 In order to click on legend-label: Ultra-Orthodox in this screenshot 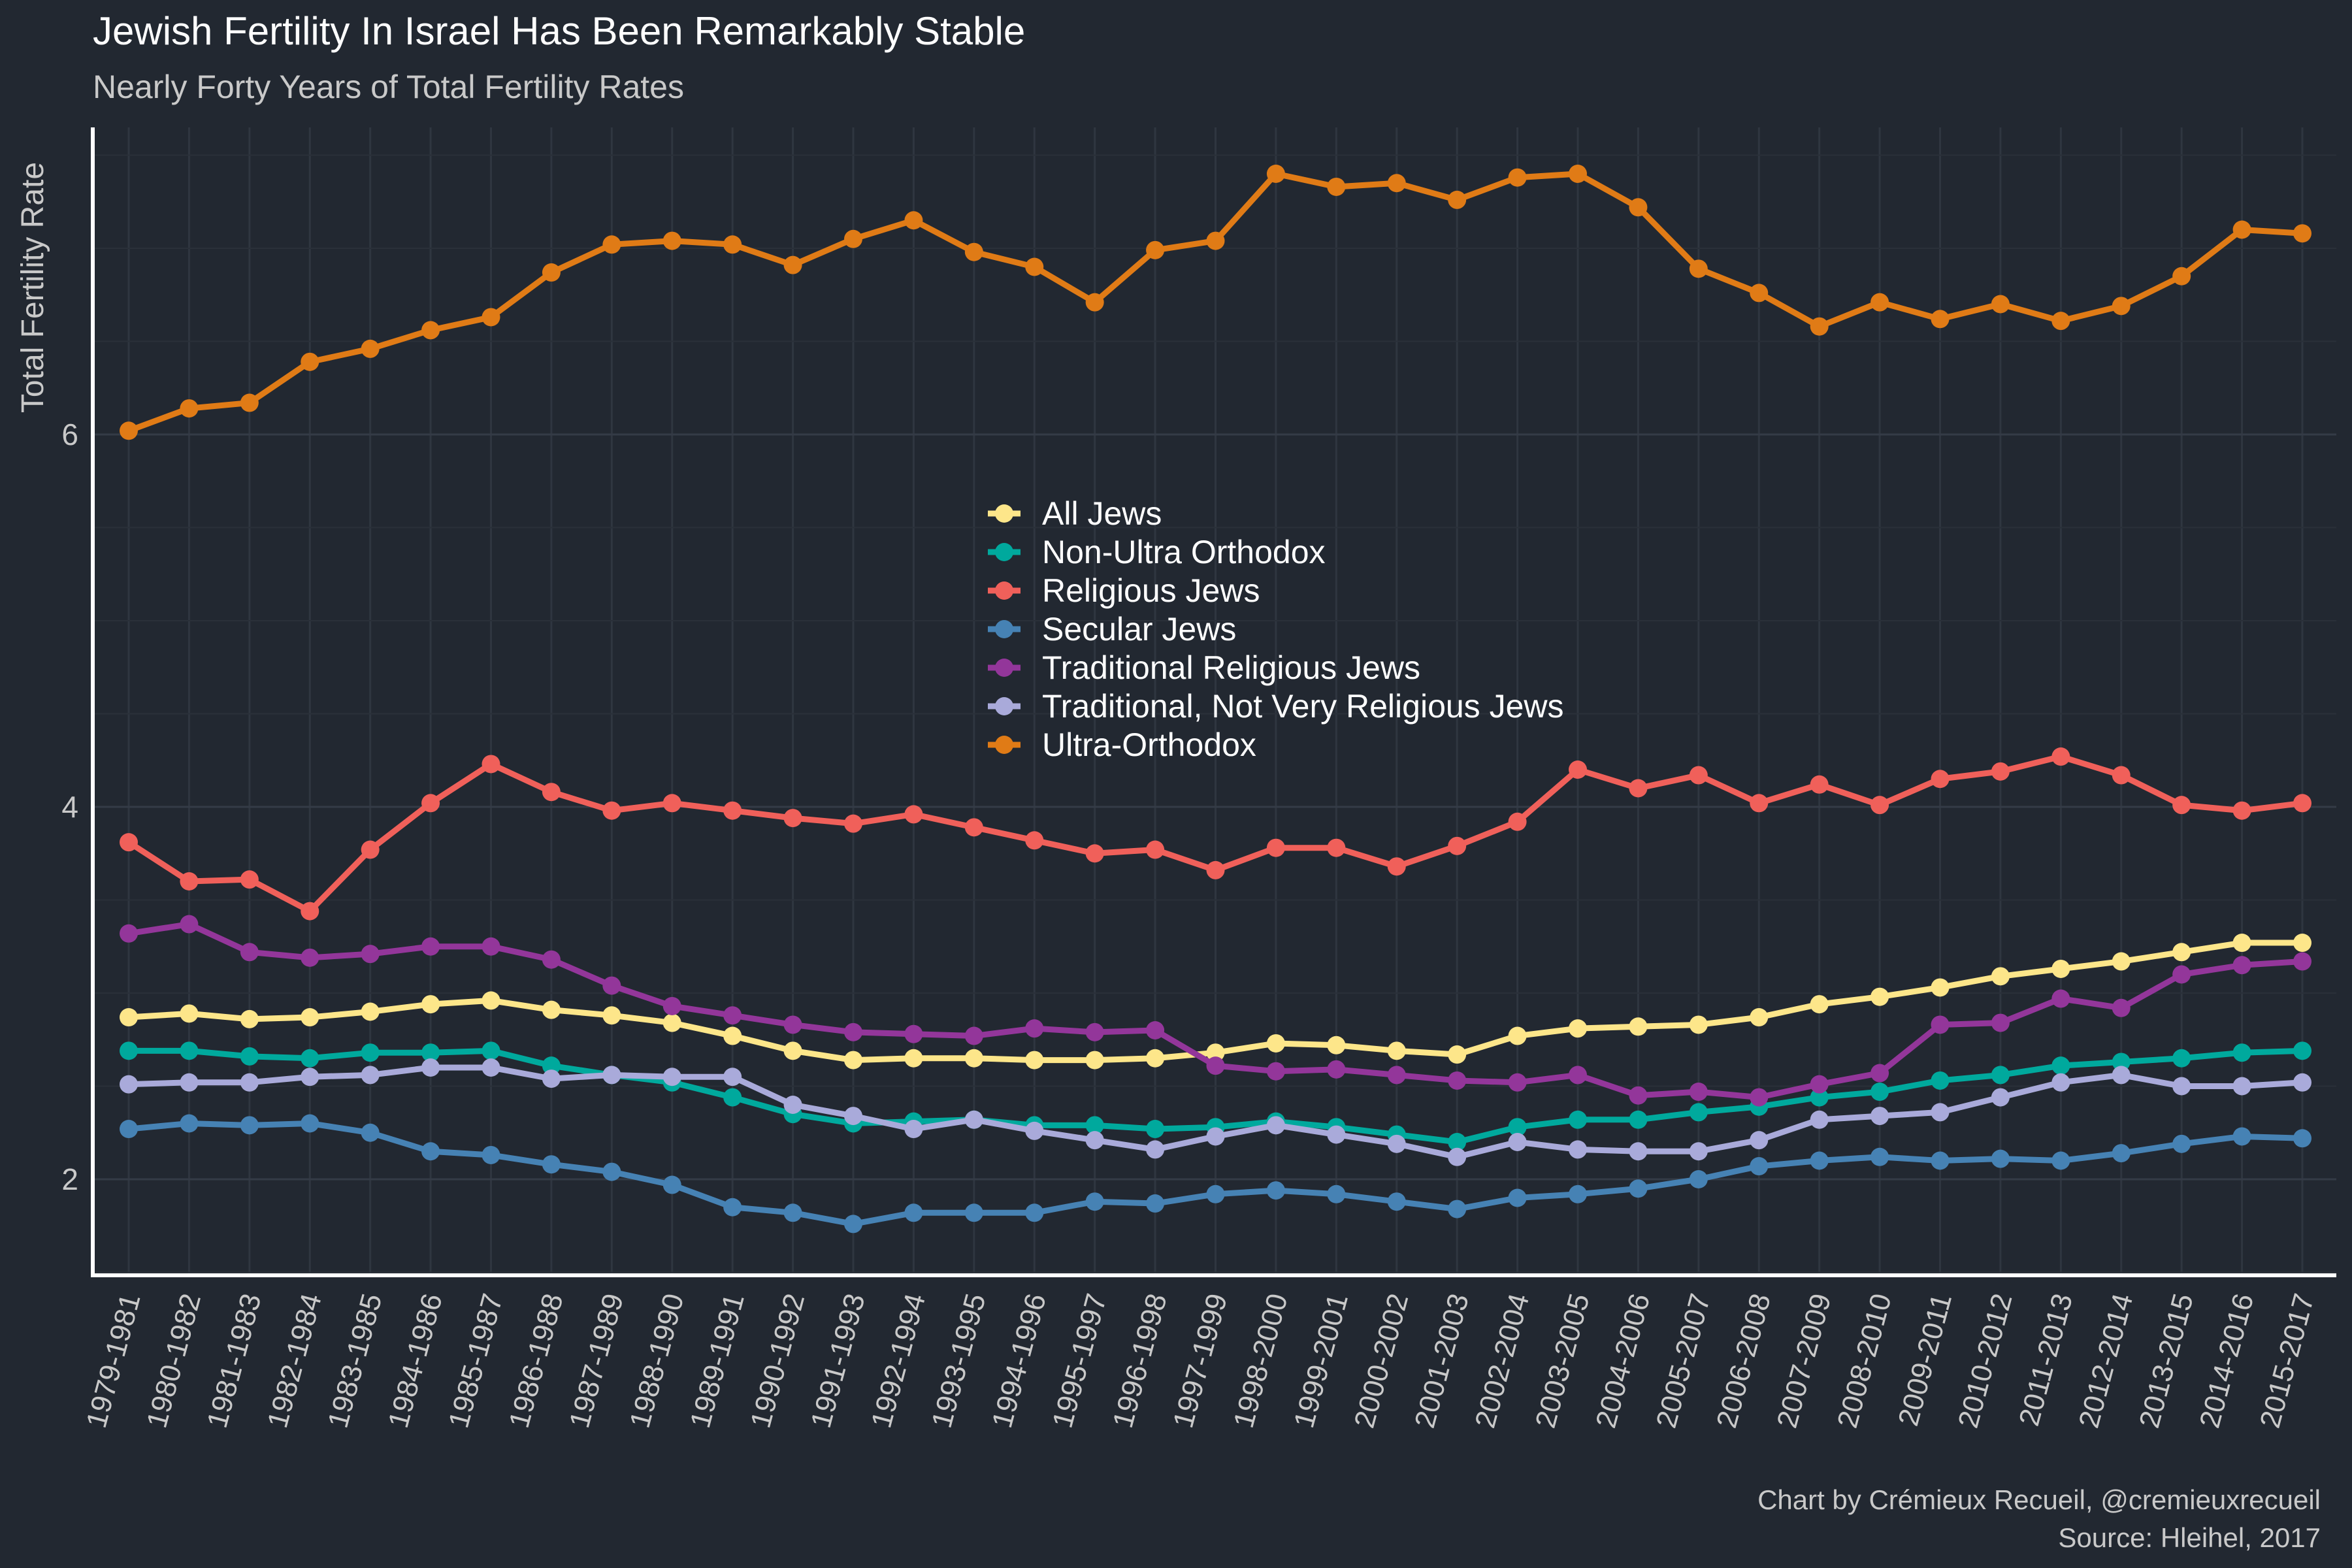, I will do `click(1149, 745)`.